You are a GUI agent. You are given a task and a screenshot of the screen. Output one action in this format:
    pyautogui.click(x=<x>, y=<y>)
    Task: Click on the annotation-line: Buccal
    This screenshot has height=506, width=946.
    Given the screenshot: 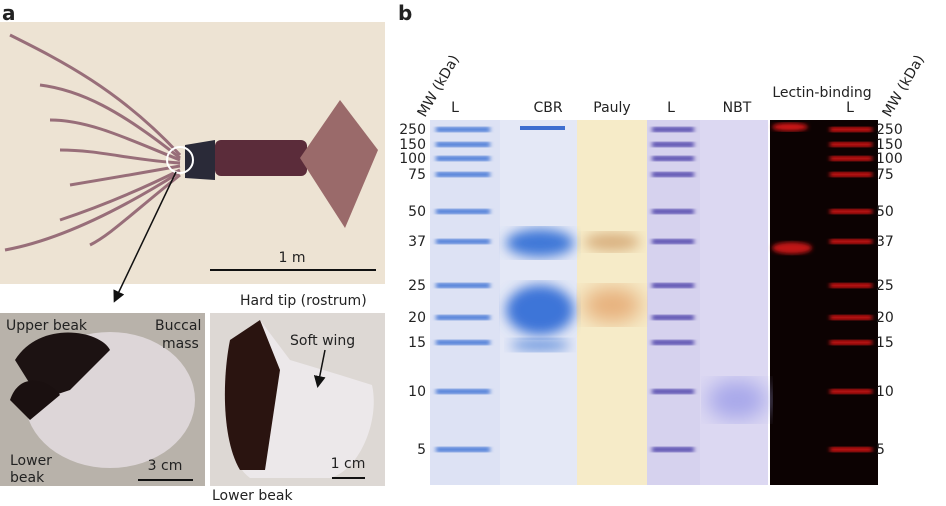 What is the action you would take?
    pyautogui.click(x=178, y=326)
    